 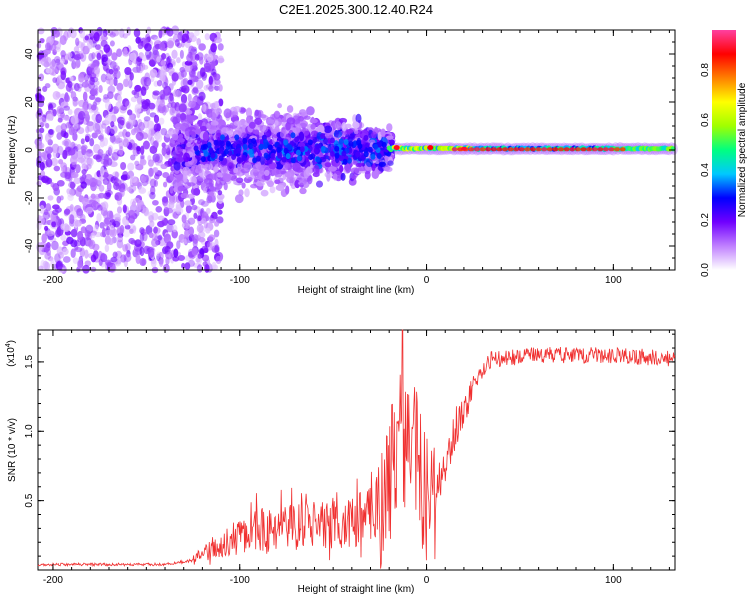 I want to click on colorbar-tick-label: 0.0, so click(x=705, y=270).